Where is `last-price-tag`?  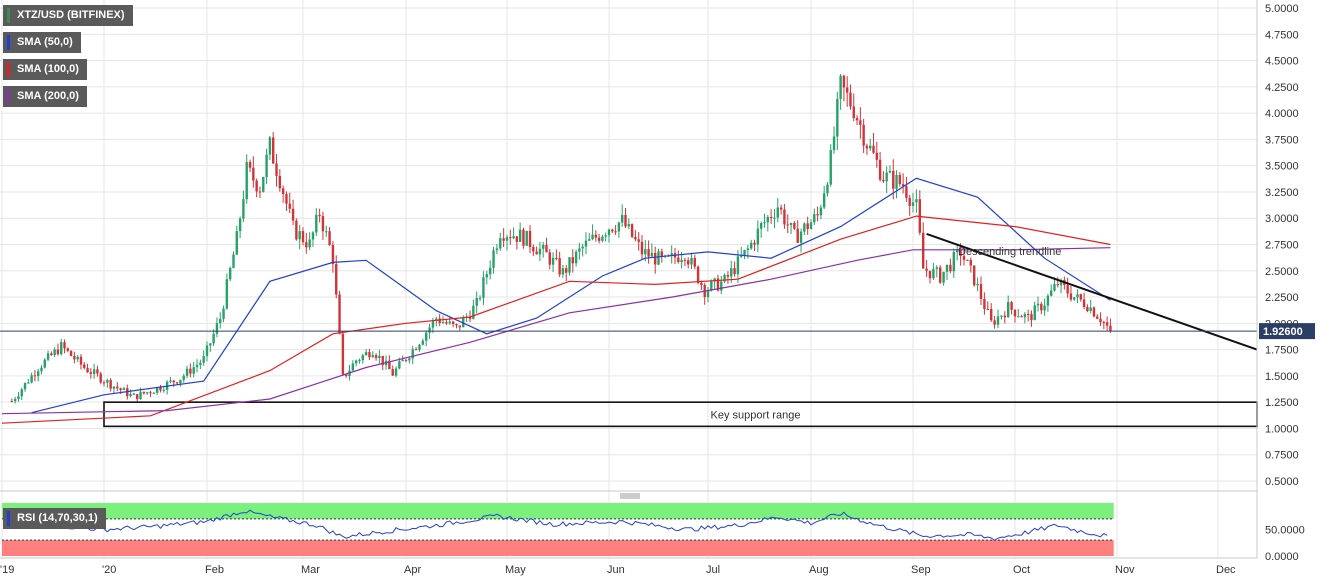
last-price-tag is located at coordinates (1287, 331).